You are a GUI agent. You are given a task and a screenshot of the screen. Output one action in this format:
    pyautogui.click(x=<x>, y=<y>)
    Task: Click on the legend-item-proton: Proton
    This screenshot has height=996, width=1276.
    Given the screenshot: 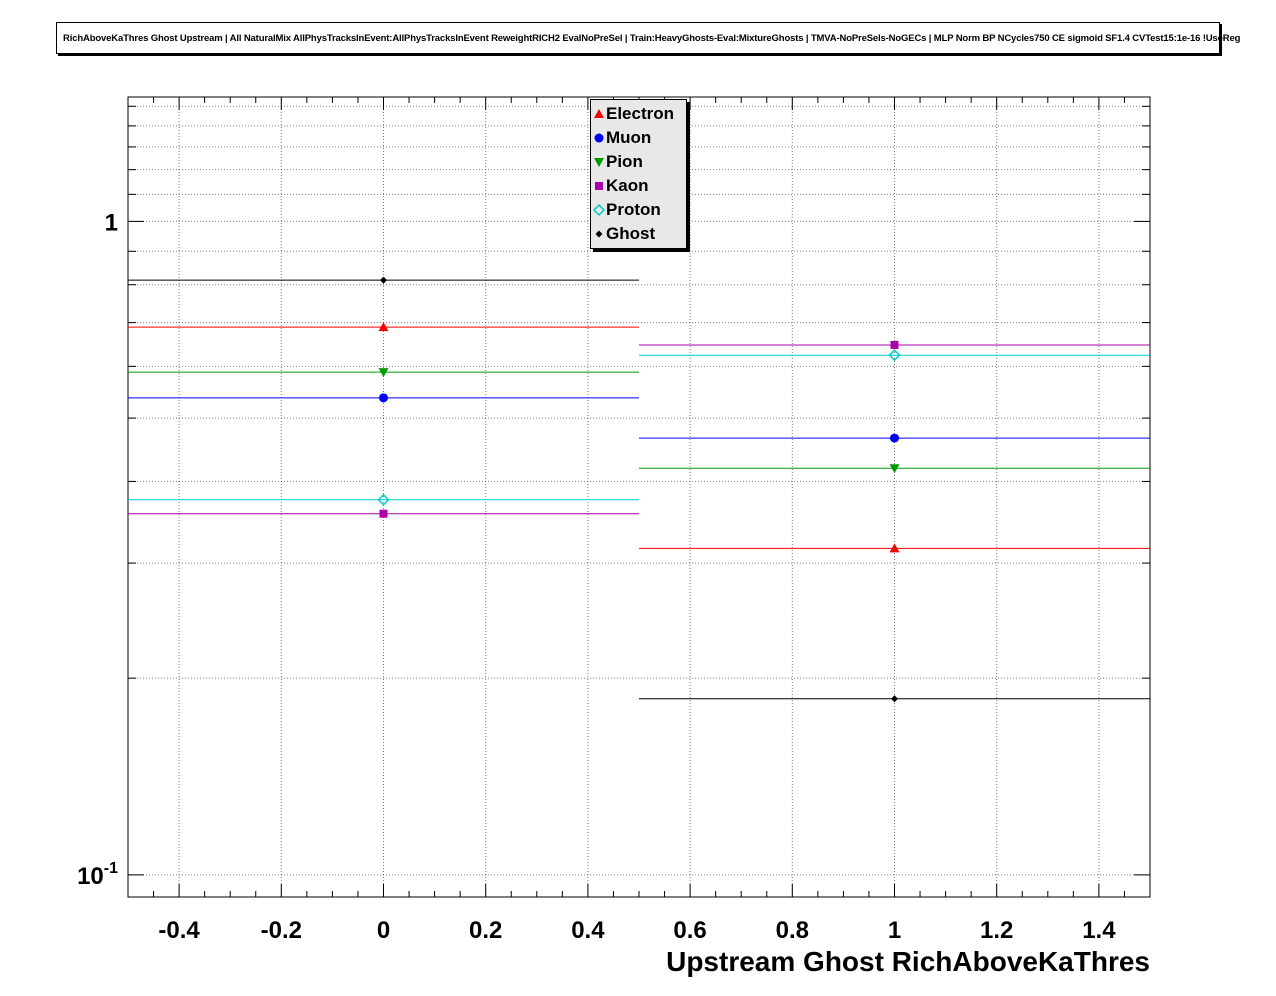 What is the action you would take?
    pyautogui.click(x=638, y=210)
    